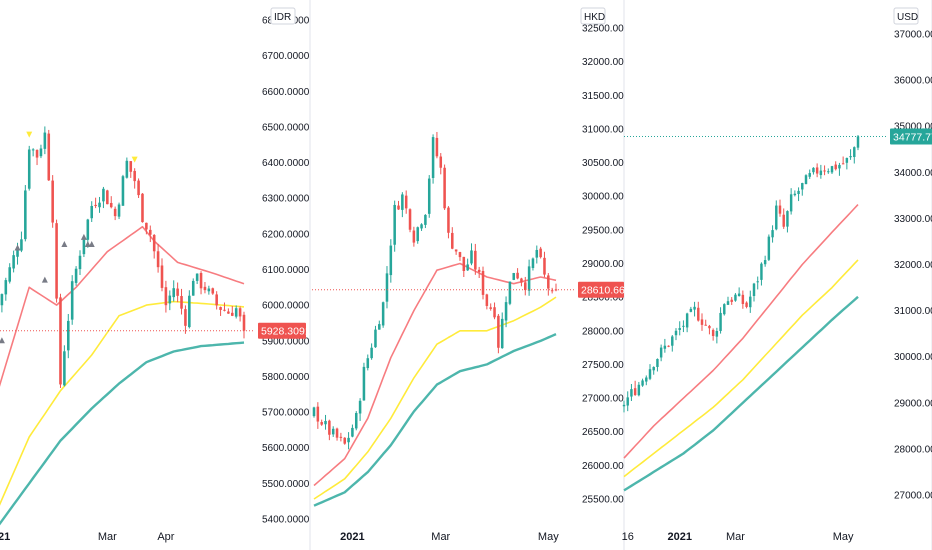 The image size is (932, 550). Describe the element at coordinates (603, 399) in the screenshot. I see `middle-y-tick-label: 27000.00` at that location.